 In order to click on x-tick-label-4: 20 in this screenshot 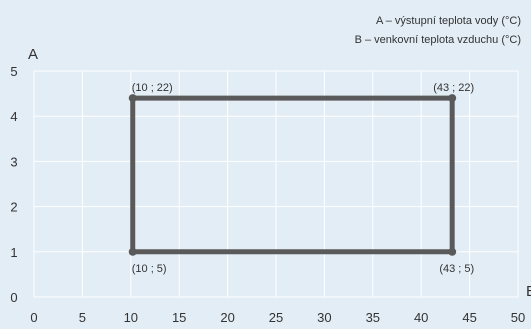, I will do `click(227, 317)`.